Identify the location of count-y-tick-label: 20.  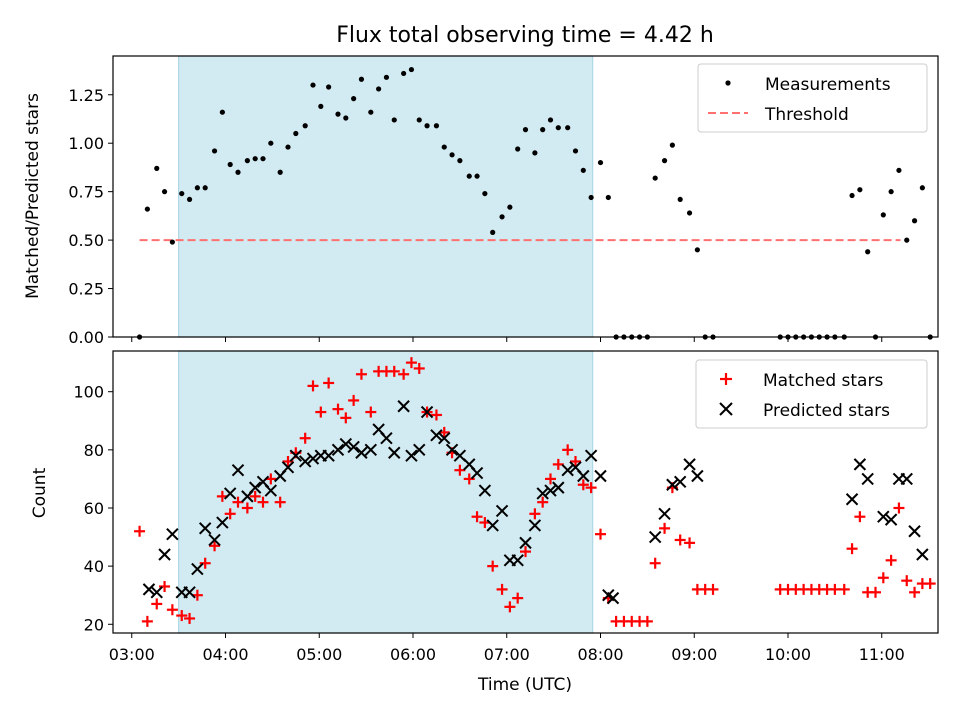
(94, 624).